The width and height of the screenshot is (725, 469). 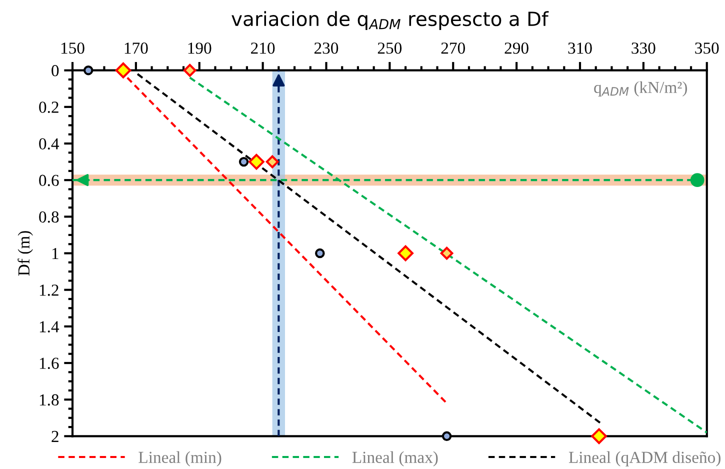 I want to click on legend-label: Lineal (qADM diseño), so click(x=644, y=458).